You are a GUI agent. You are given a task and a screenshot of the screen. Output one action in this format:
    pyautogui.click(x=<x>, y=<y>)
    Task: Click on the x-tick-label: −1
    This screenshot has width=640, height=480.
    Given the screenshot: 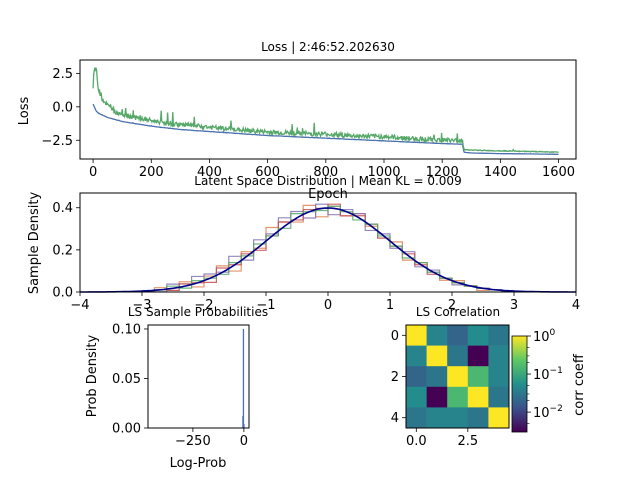 What is the action you would take?
    pyautogui.click(x=265, y=305)
    